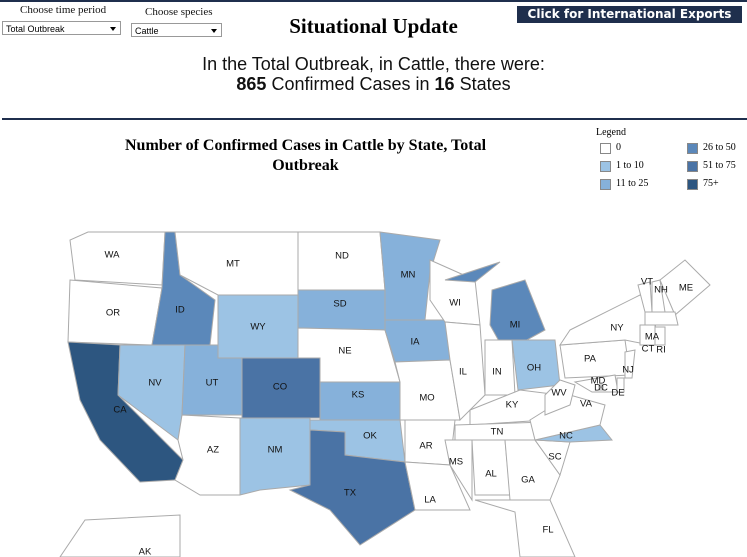 The width and height of the screenshot is (747, 557). I want to click on state-label: AZ, so click(213, 450).